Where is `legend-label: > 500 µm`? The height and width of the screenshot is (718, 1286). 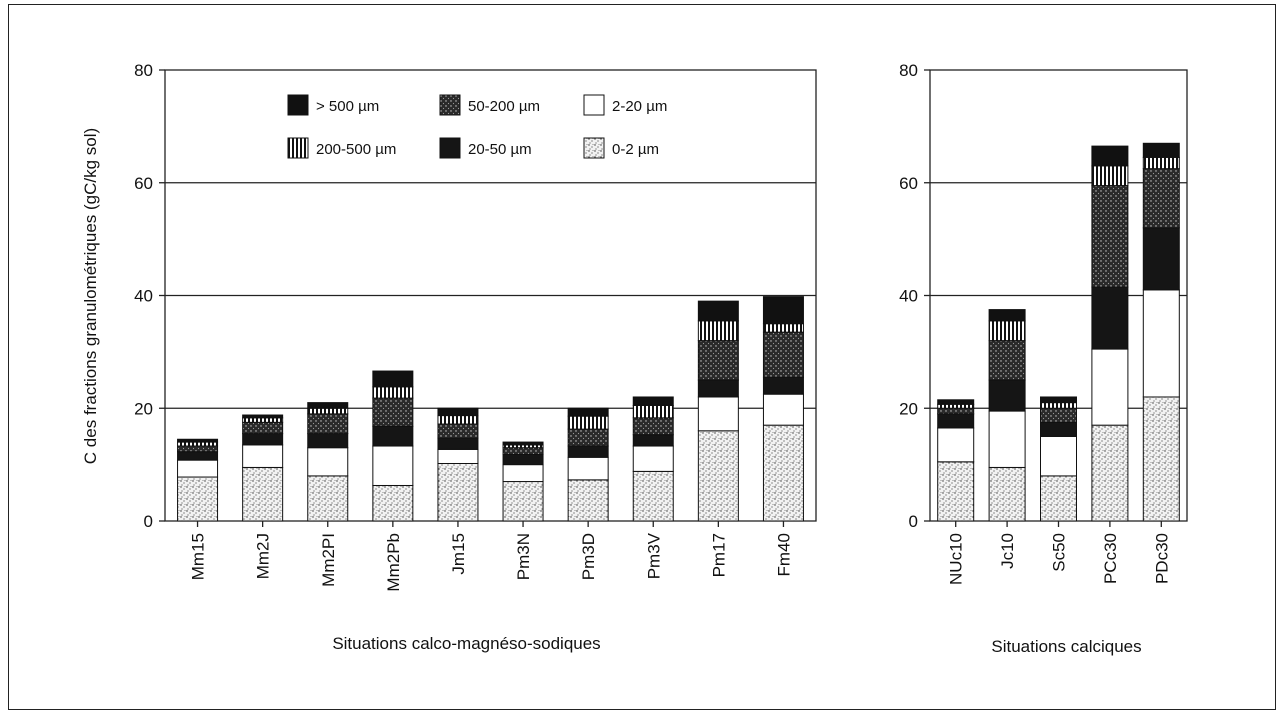
legend-label: > 500 µm is located at coordinates (347, 106).